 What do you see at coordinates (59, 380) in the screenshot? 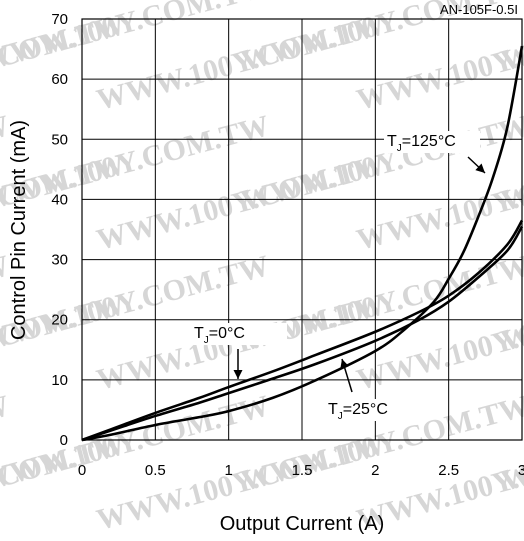
I see `y-tick-label: 10` at bounding box center [59, 380].